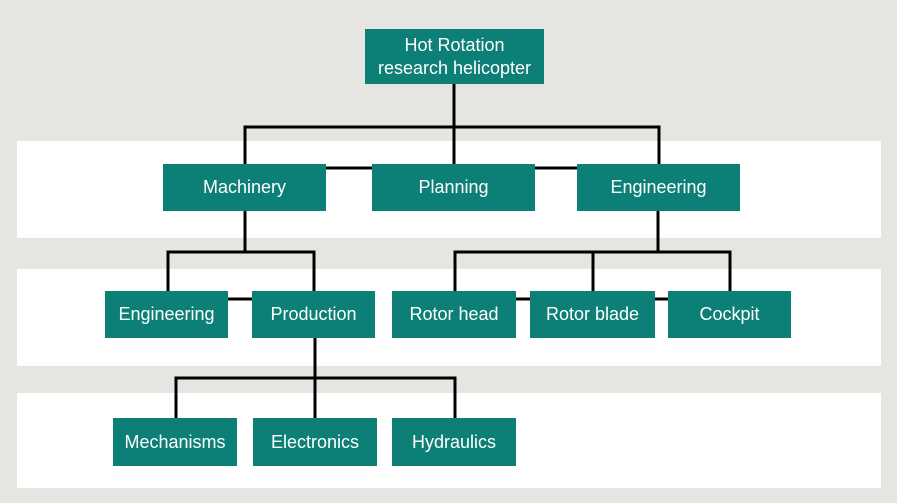  Describe the element at coordinates (175, 442) in the screenshot. I see `node-mechanisms: Mechanisms` at that location.